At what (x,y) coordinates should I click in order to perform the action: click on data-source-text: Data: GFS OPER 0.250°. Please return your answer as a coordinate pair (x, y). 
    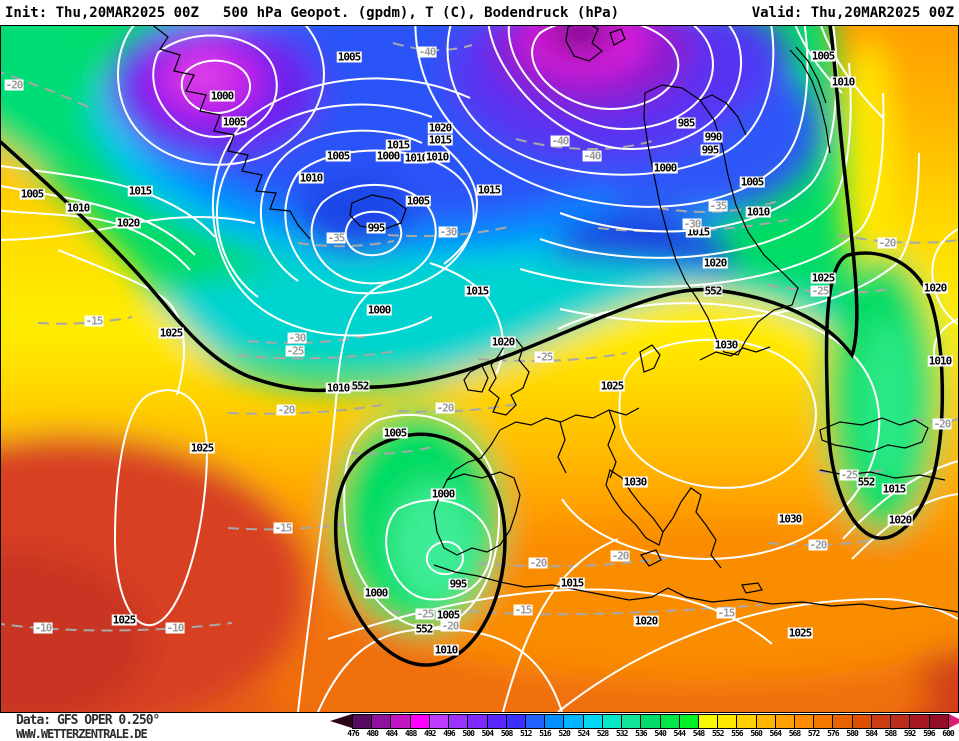
    Looking at the image, I should click on (88, 720).